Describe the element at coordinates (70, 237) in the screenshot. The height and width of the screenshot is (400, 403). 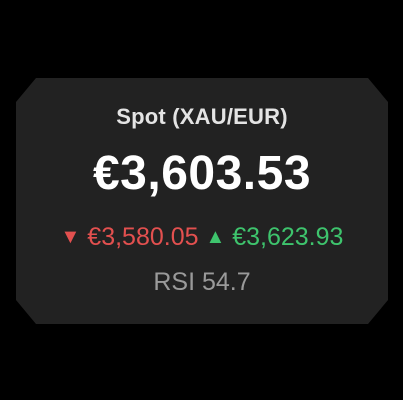
I see `triangle-down-icon: ▼` at that location.